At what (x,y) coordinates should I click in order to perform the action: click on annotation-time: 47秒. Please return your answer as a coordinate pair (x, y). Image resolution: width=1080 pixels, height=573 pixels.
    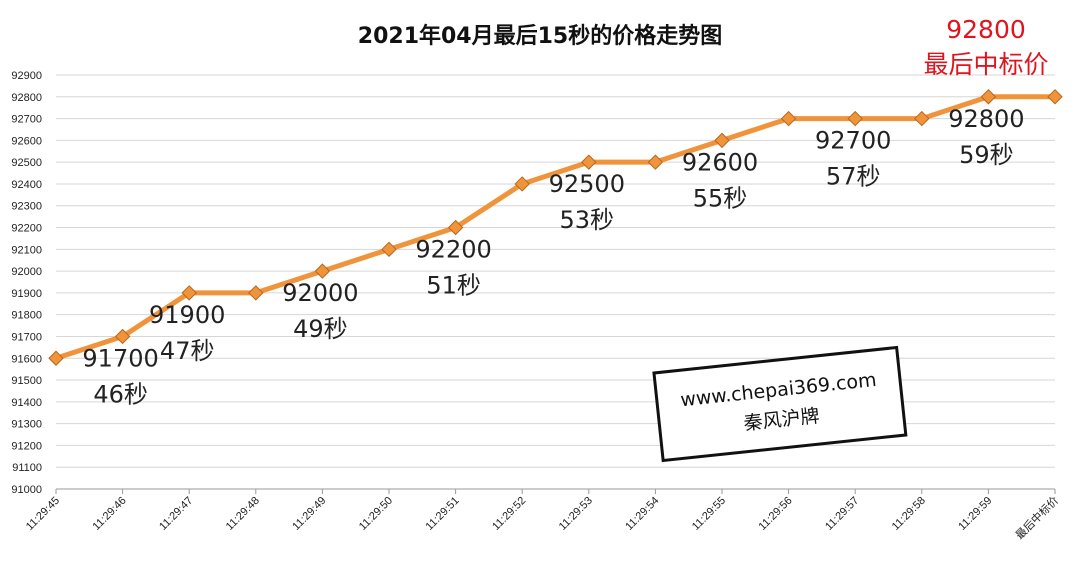
    Looking at the image, I should click on (187, 351).